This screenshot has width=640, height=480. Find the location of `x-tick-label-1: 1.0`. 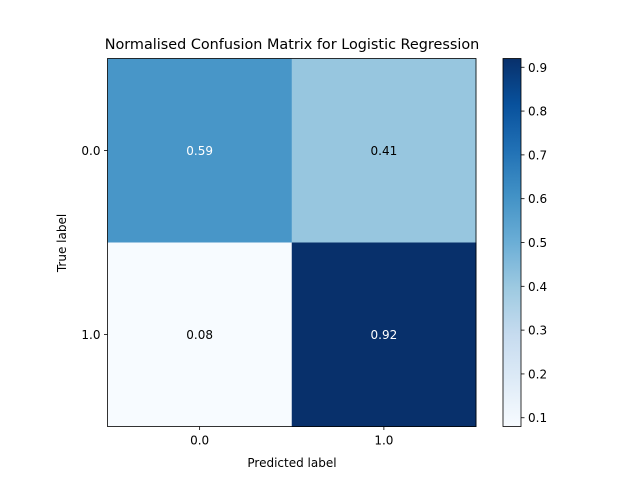

x-tick-label-1: 1.0 is located at coordinates (383, 441).